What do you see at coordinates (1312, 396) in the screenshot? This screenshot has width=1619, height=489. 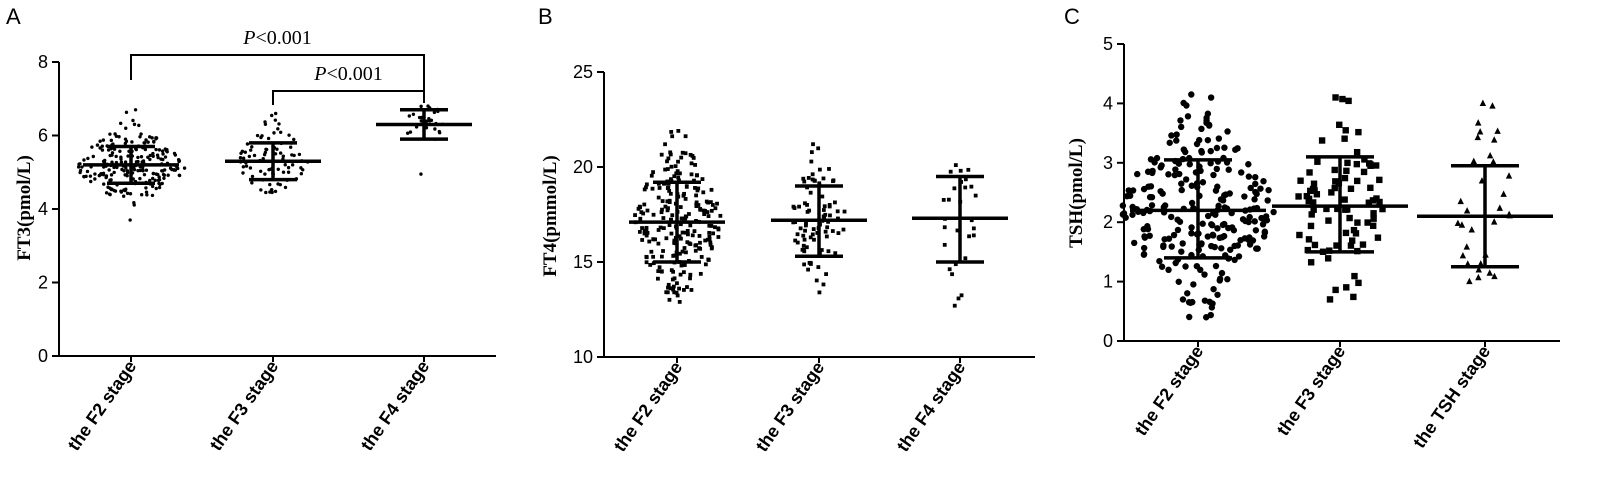 I see `panel-c-x-tick-labels: the F2 stage the F3 stage the TSH stage` at bounding box center [1312, 396].